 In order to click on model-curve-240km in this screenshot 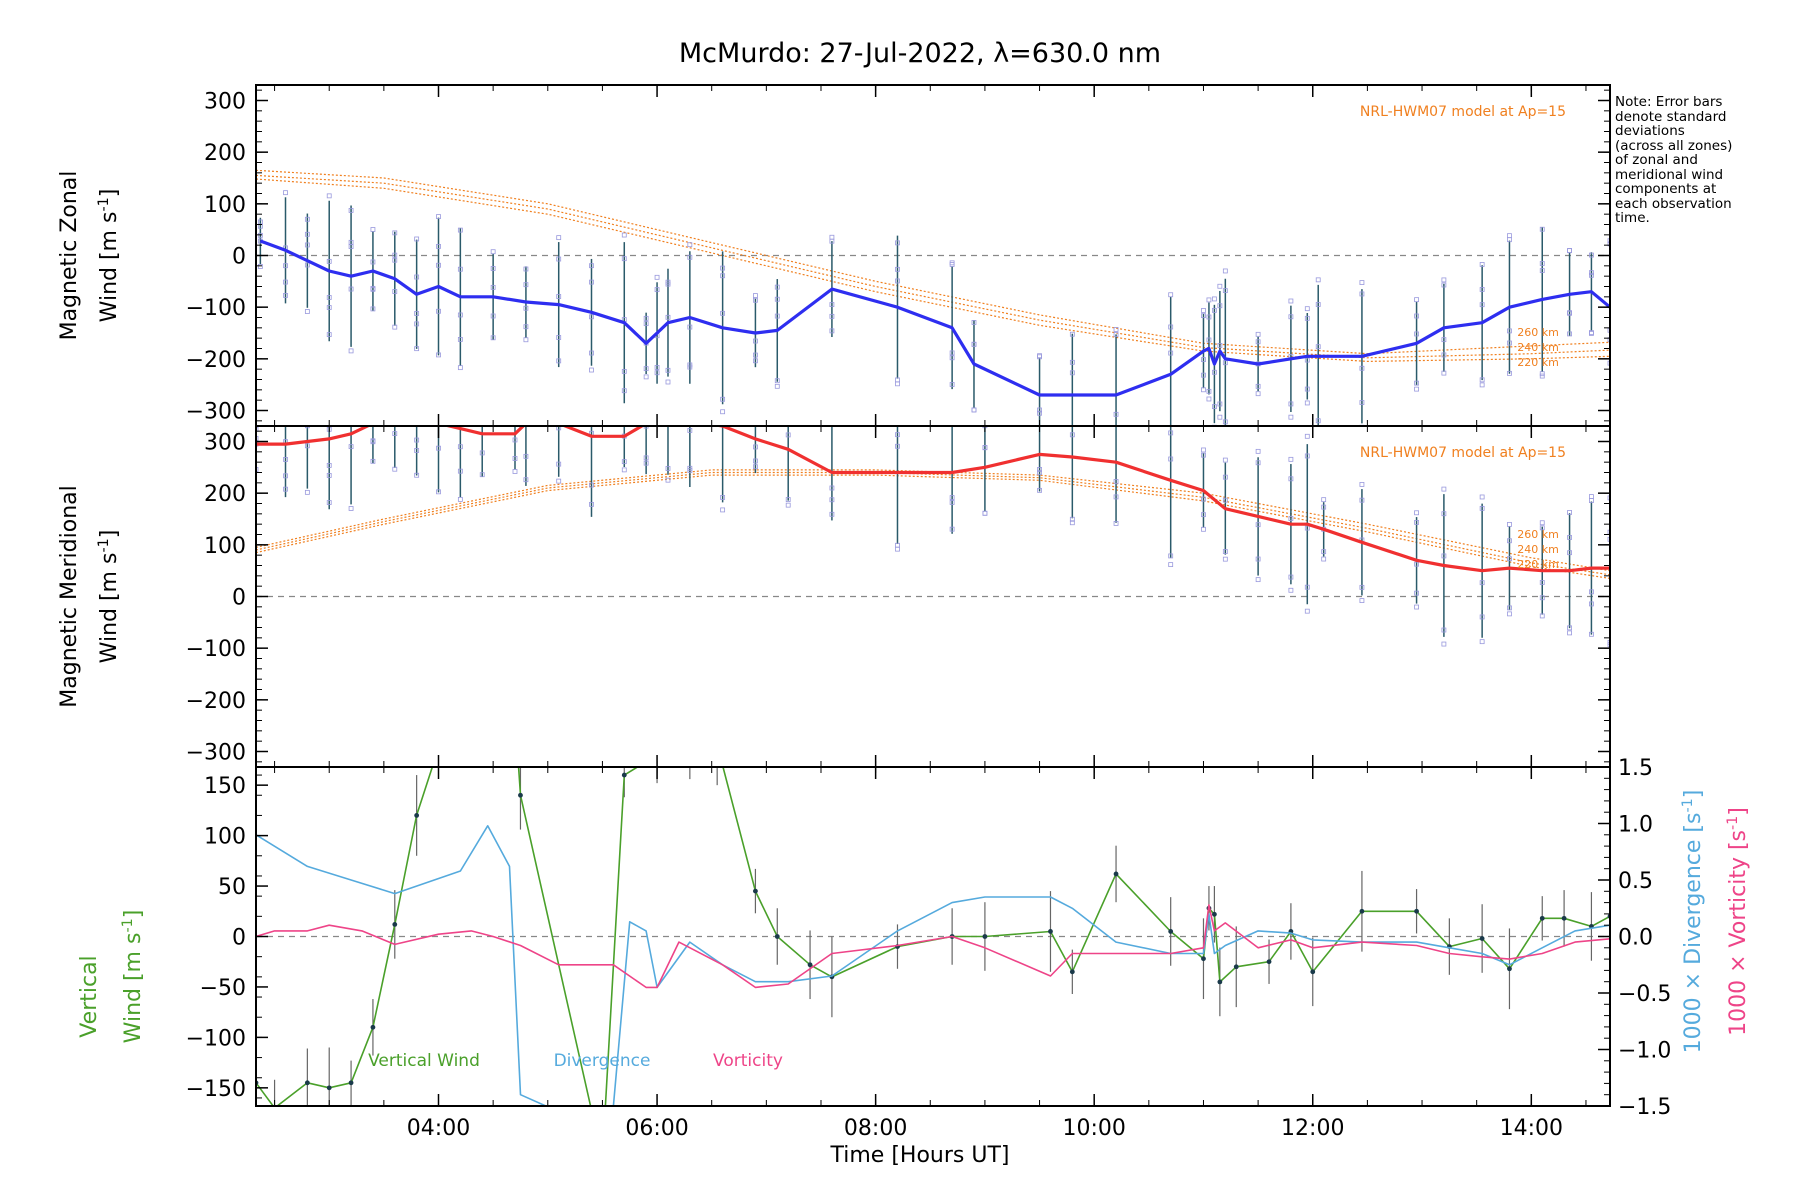, I will do `click(933, 266)`.